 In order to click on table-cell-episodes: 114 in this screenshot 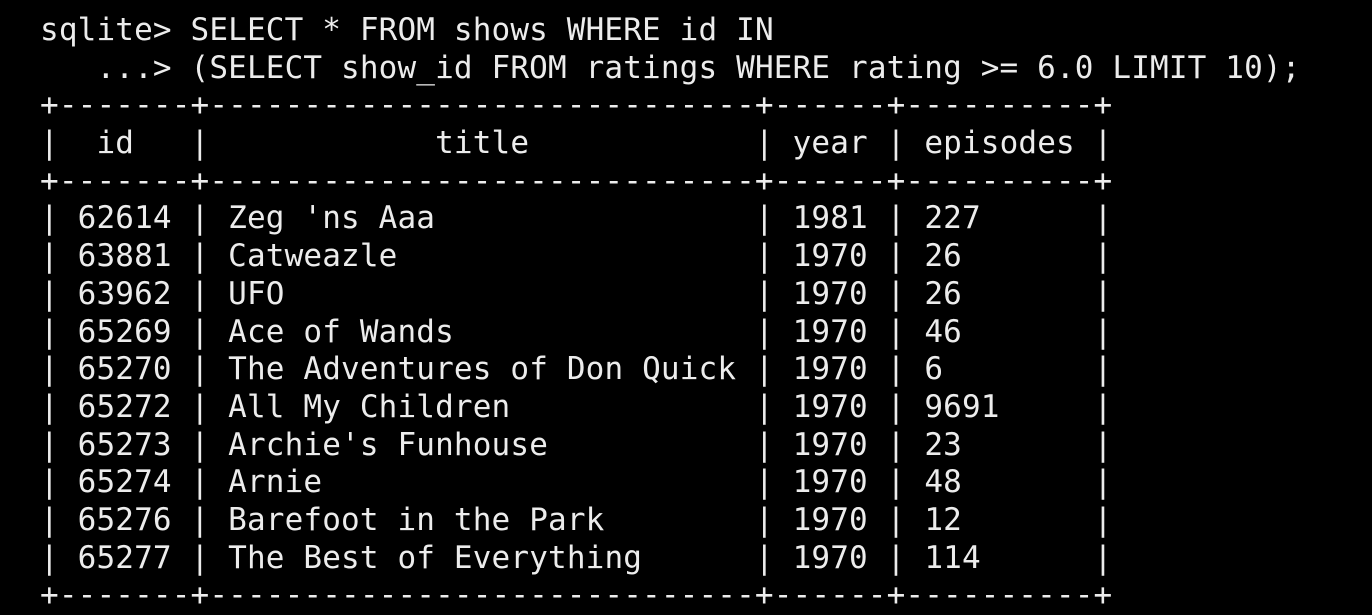, I will do `click(999, 557)`.